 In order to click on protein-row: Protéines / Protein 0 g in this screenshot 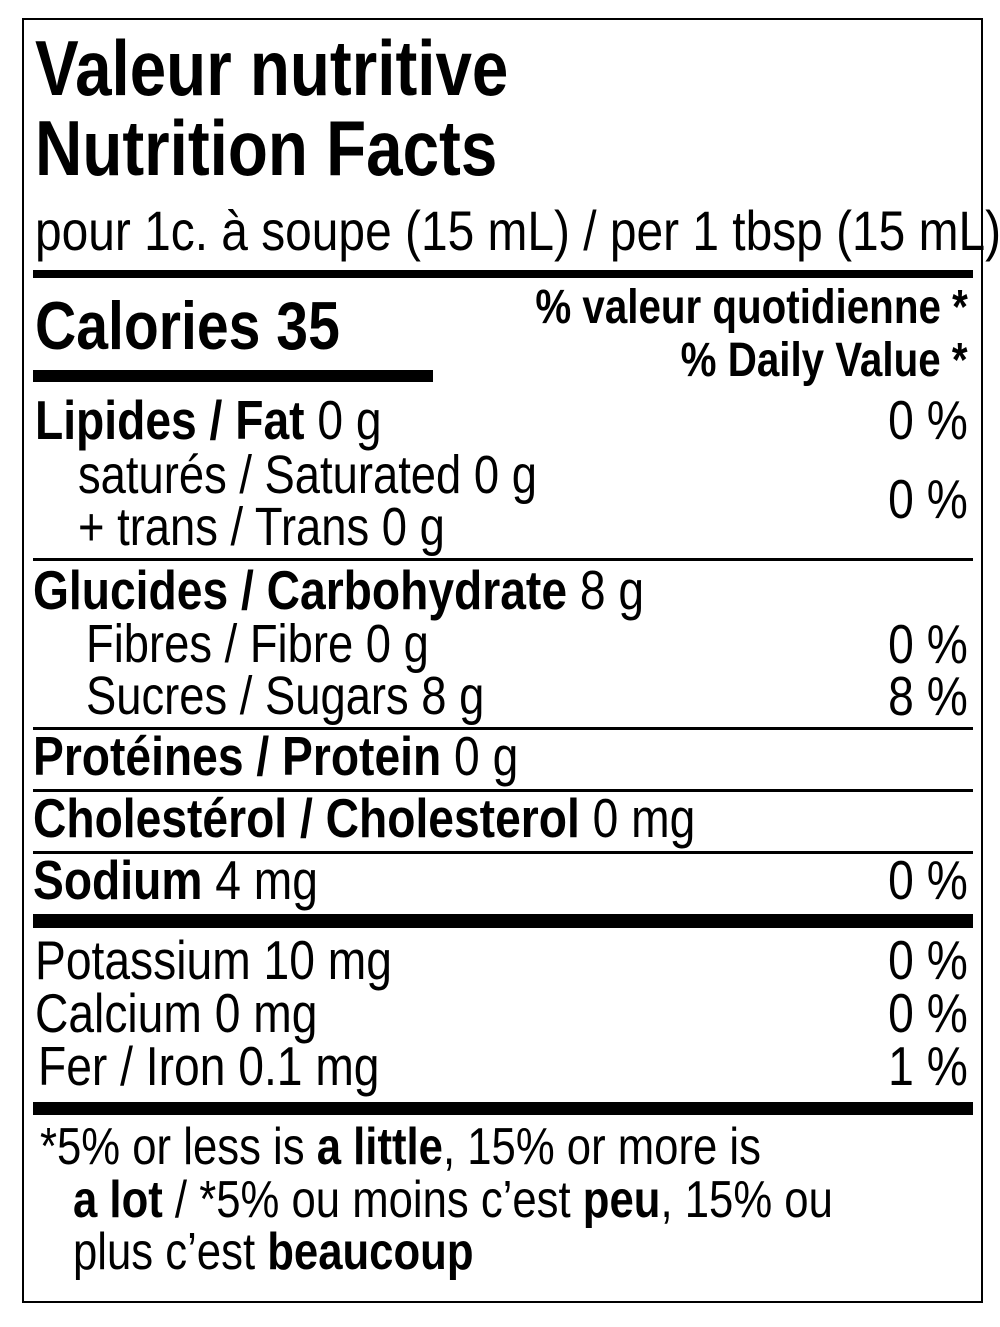, I will do `click(275, 756)`.